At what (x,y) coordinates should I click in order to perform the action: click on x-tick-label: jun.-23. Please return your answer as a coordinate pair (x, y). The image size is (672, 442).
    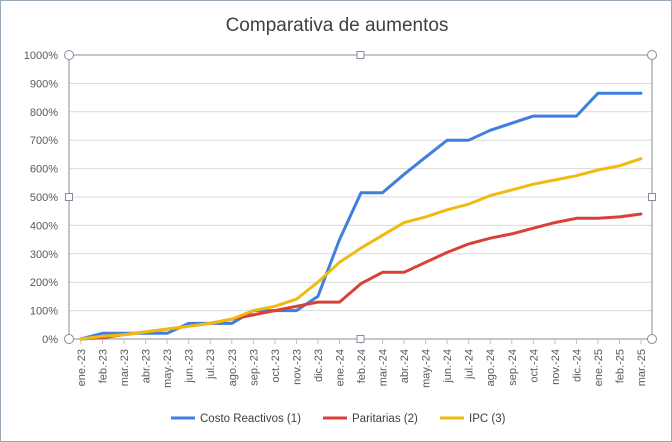
    Looking at the image, I should click on (190, 366).